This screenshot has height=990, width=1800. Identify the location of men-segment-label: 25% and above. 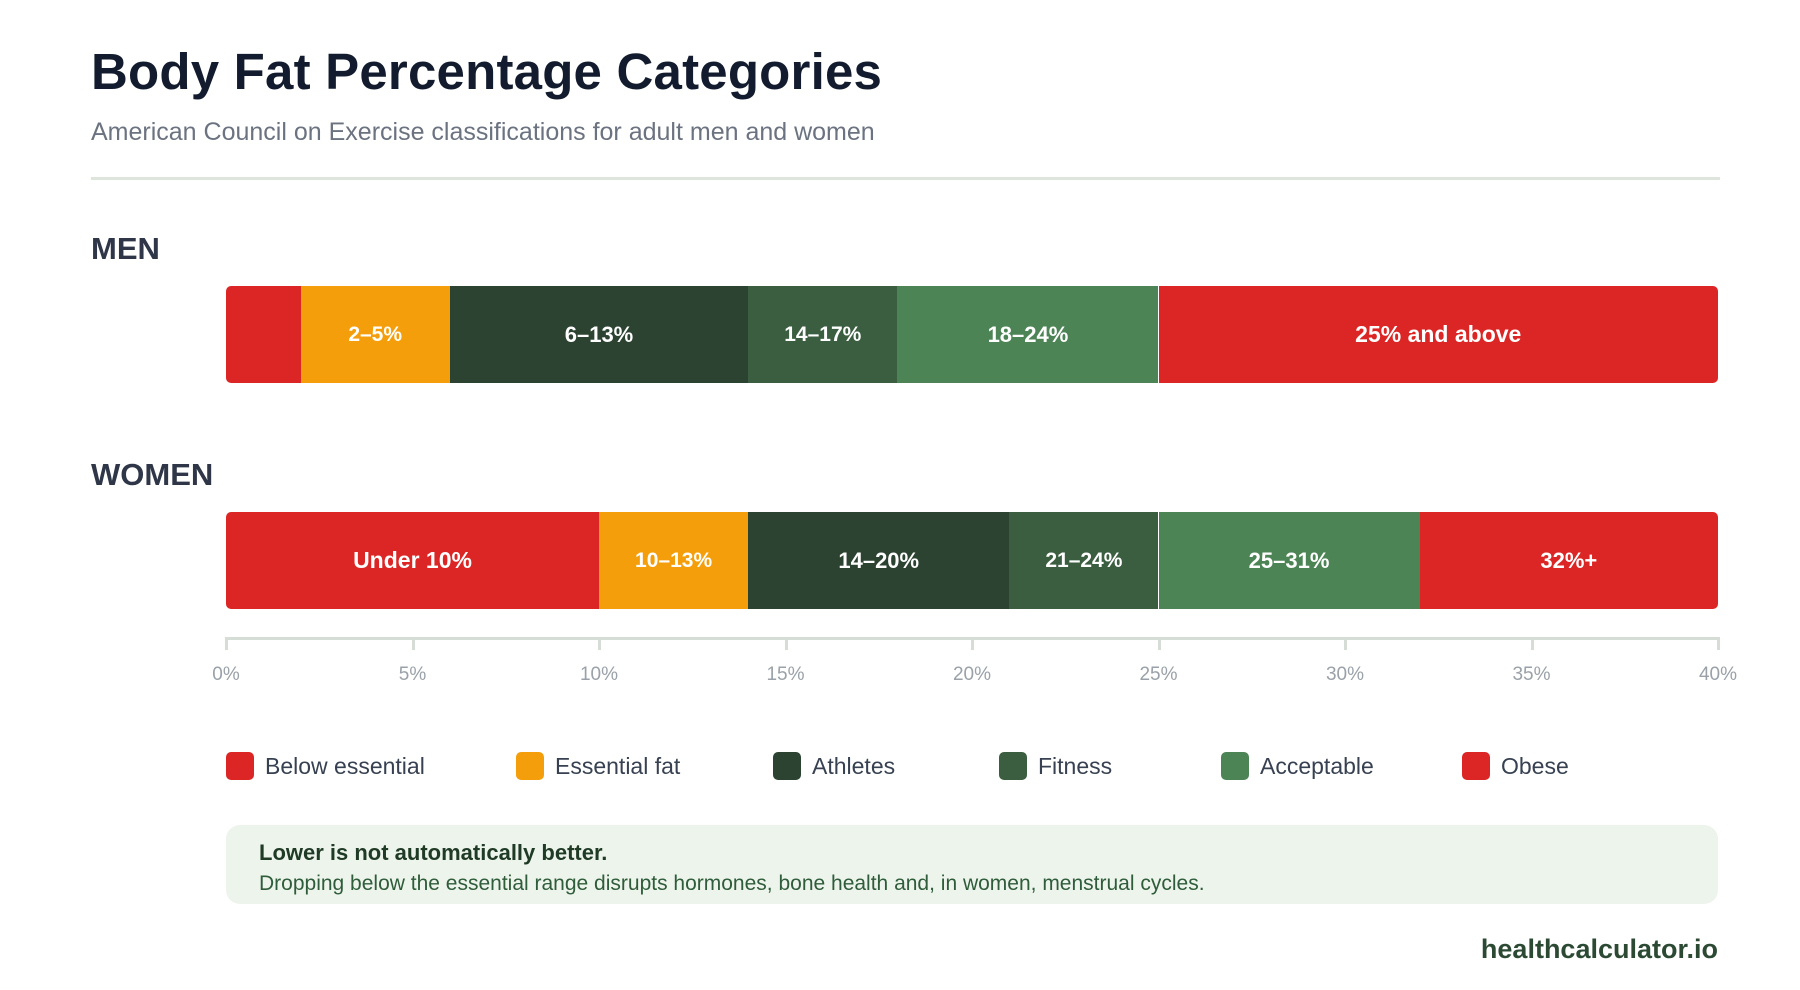
(1438, 334).